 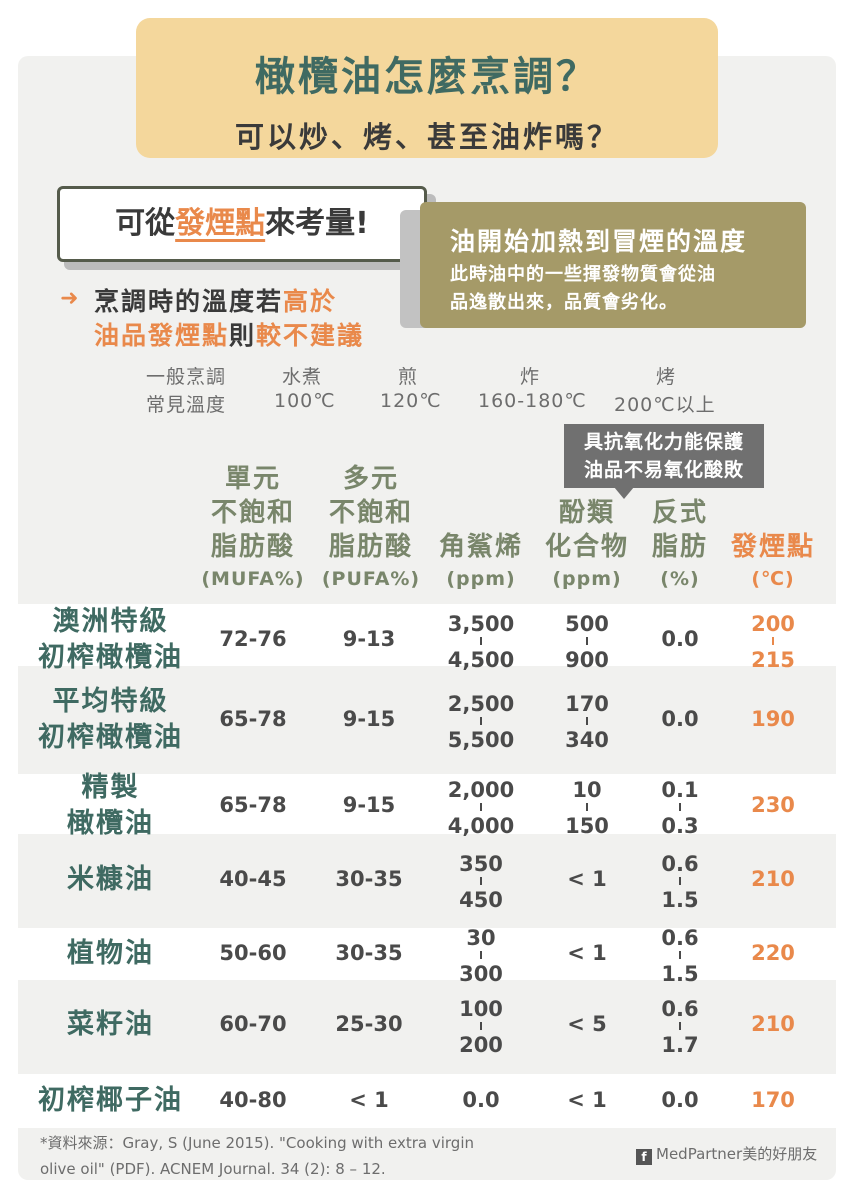 I want to click on advice-highlight: 較不建議, so click(x=310, y=335).